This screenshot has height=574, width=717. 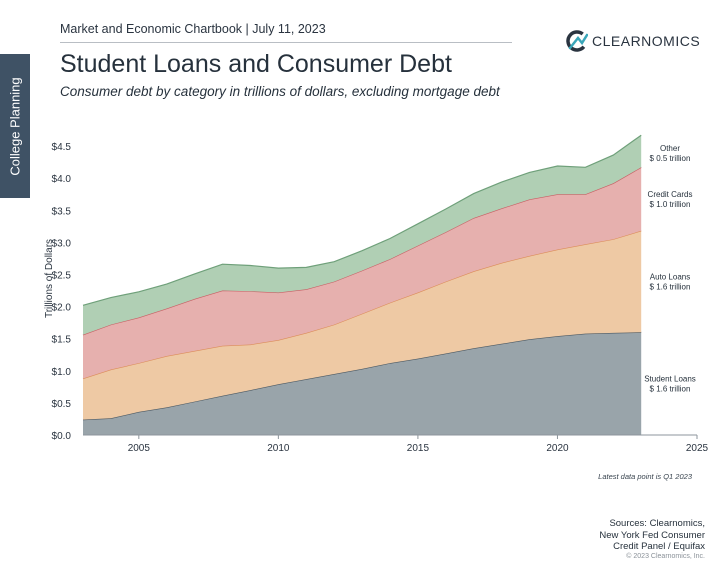 What do you see at coordinates (657, 523) in the screenshot?
I see `sources-line: Sources: Clearnomics,` at bounding box center [657, 523].